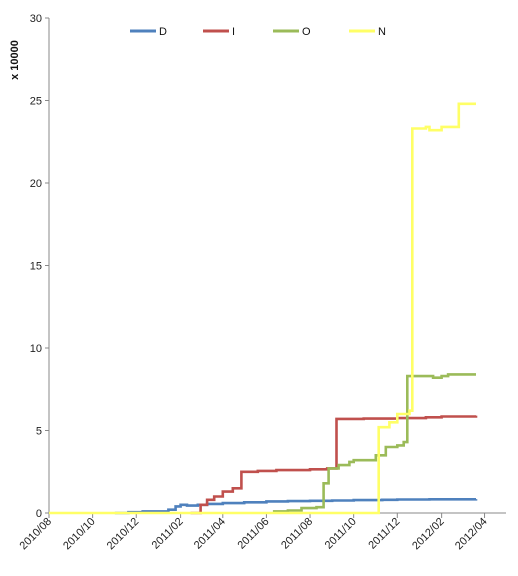  Describe the element at coordinates (297, 534) in the screenshot. I see `x-tick-label: 2011/08` at that location.